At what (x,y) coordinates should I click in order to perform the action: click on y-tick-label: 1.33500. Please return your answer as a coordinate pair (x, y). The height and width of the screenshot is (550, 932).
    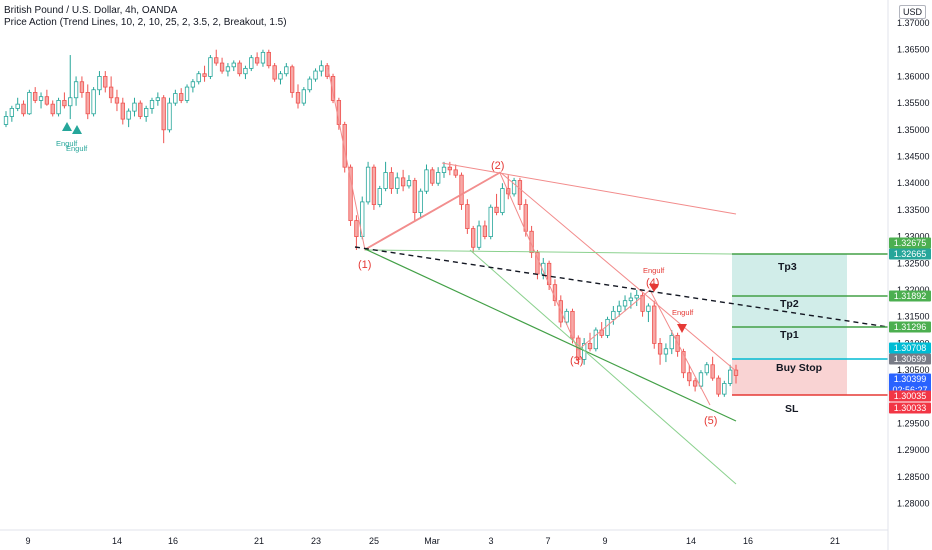
    Looking at the image, I should click on (913, 210).